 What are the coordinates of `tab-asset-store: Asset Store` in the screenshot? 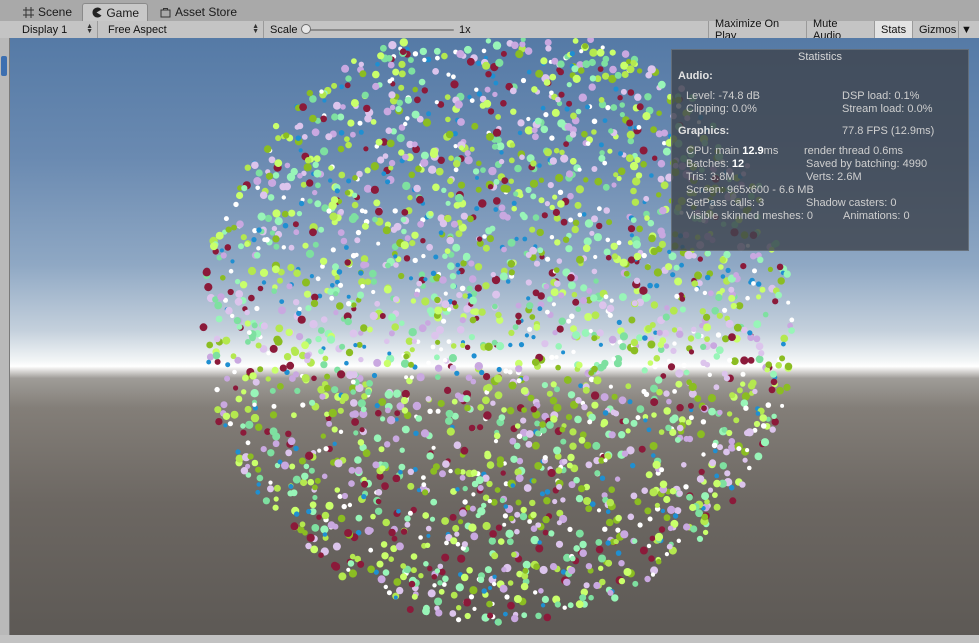 It's located at (198, 12).